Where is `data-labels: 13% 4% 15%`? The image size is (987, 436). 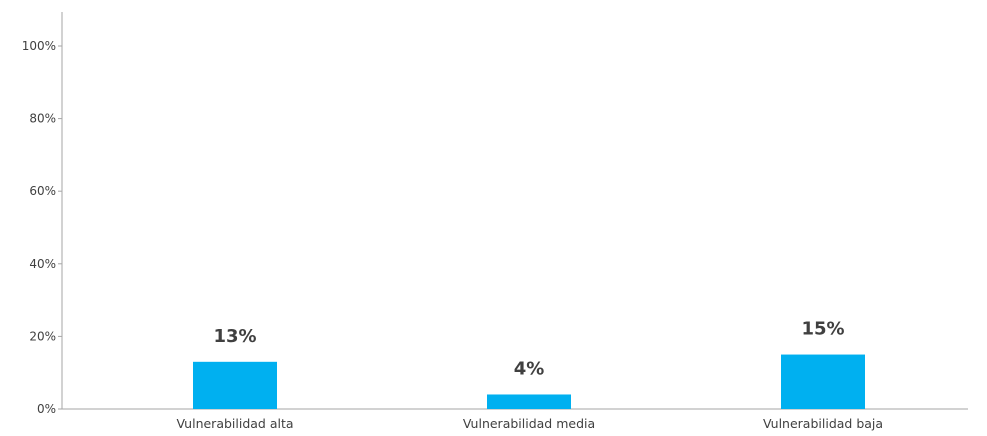
data-labels: 13% 4% 15% is located at coordinates (528, 349).